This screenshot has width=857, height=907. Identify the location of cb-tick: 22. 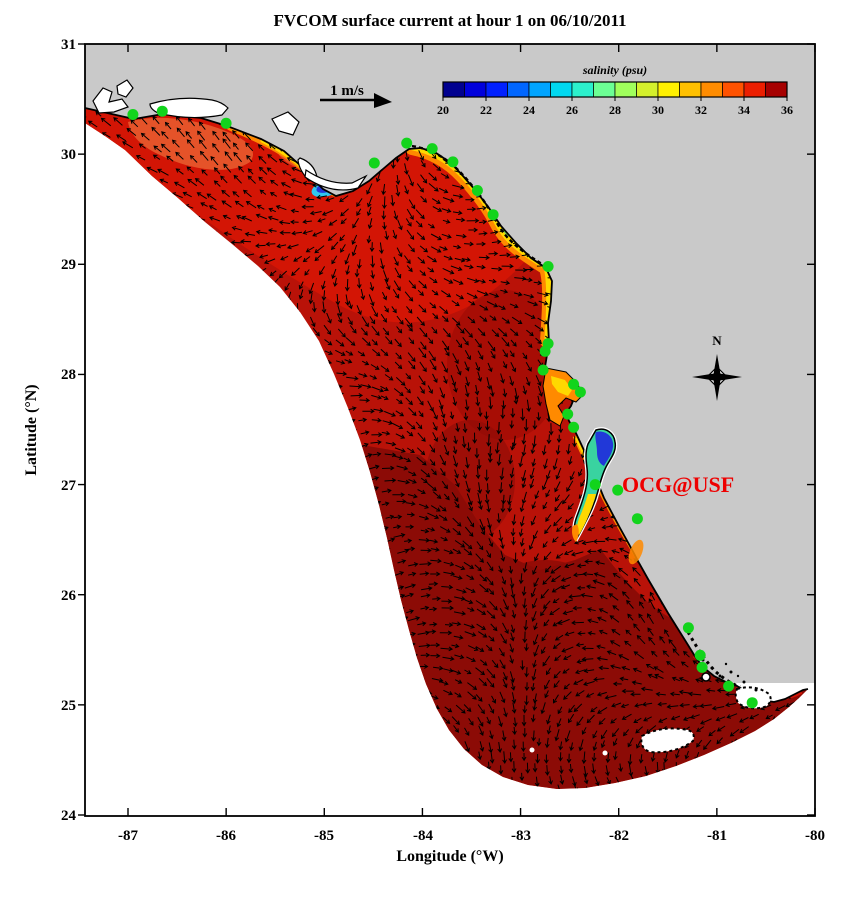
(486, 110).